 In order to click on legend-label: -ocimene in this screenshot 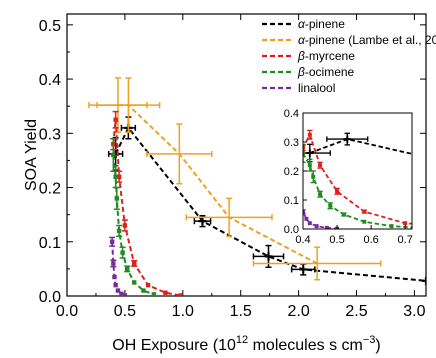, I will do `click(330, 72)`.